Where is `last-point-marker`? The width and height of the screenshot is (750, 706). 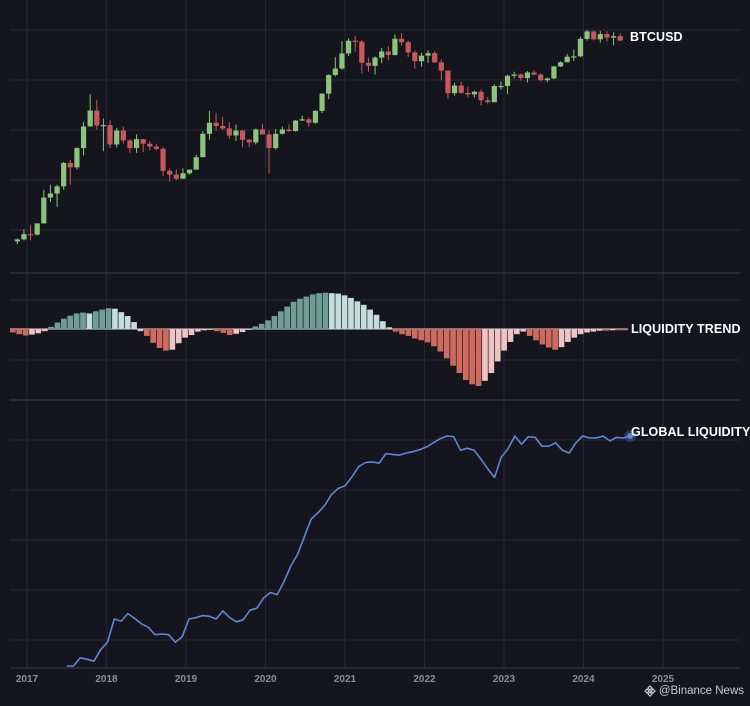
last-point-marker is located at coordinates (630, 436).